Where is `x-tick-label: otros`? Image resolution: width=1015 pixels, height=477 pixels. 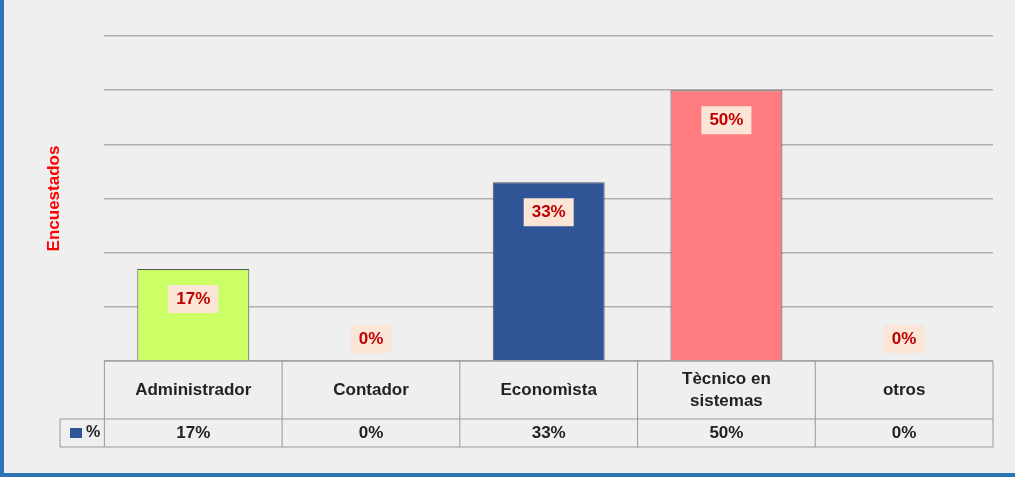 x-tick-label: otros is located at coordinates (904, 389).